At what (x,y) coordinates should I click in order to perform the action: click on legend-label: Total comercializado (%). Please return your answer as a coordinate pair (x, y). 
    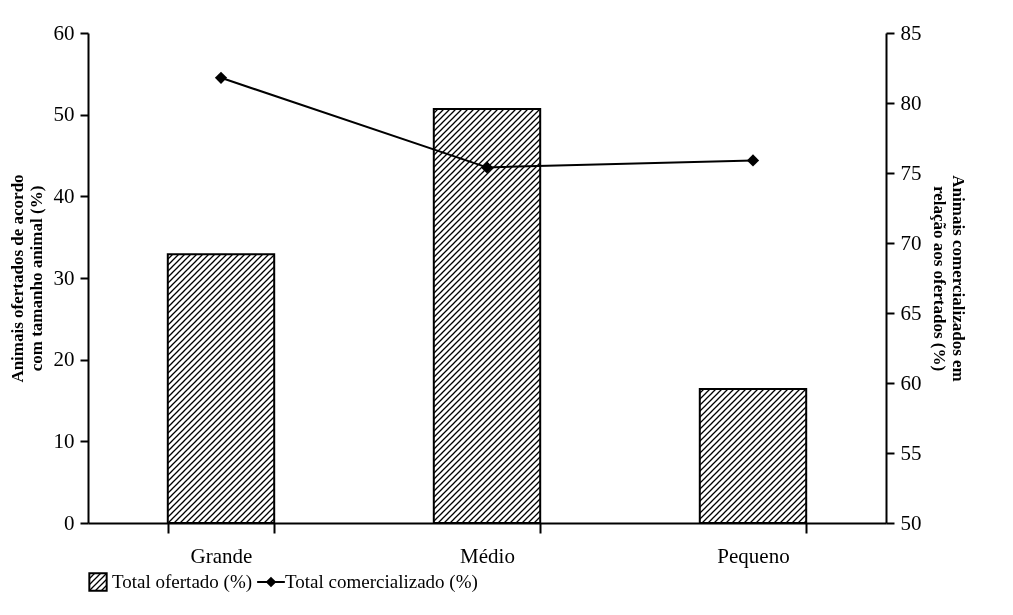
    Looking at the image, I should click on (381, 582).